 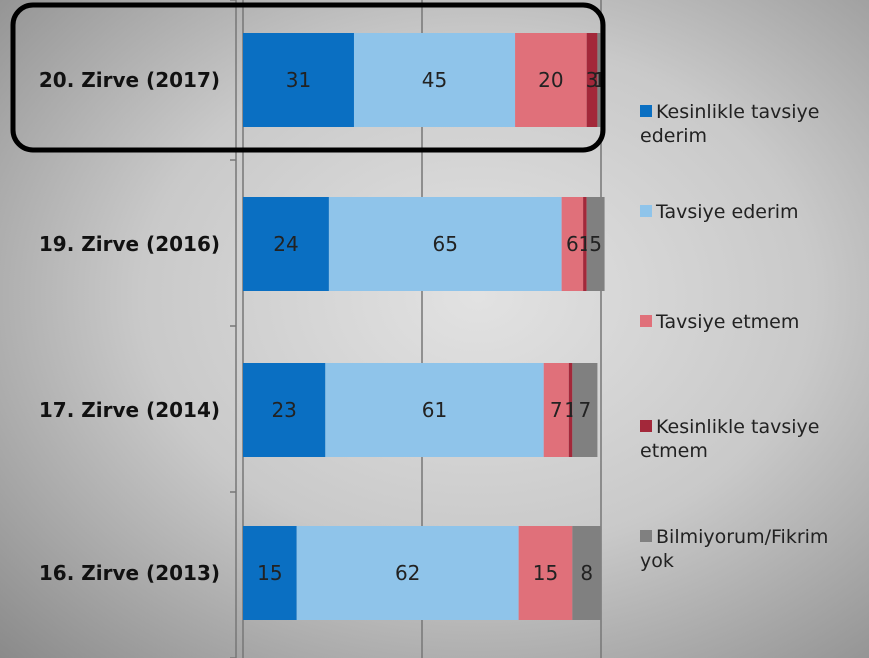 I want to click on category-label: 17. Zirve (2014), so click(x=129, y=410).